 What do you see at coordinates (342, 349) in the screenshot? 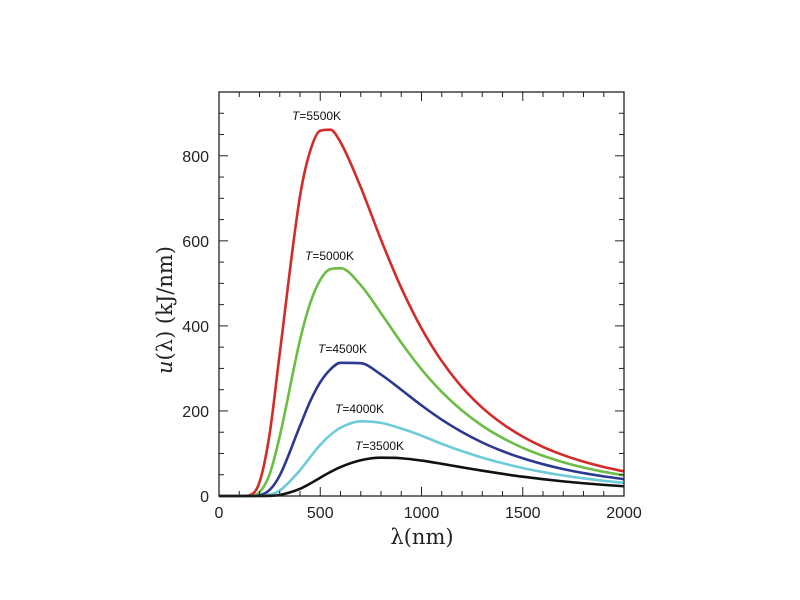
I see `label-4500k: T=4500K` at bounding box center [342, 349].